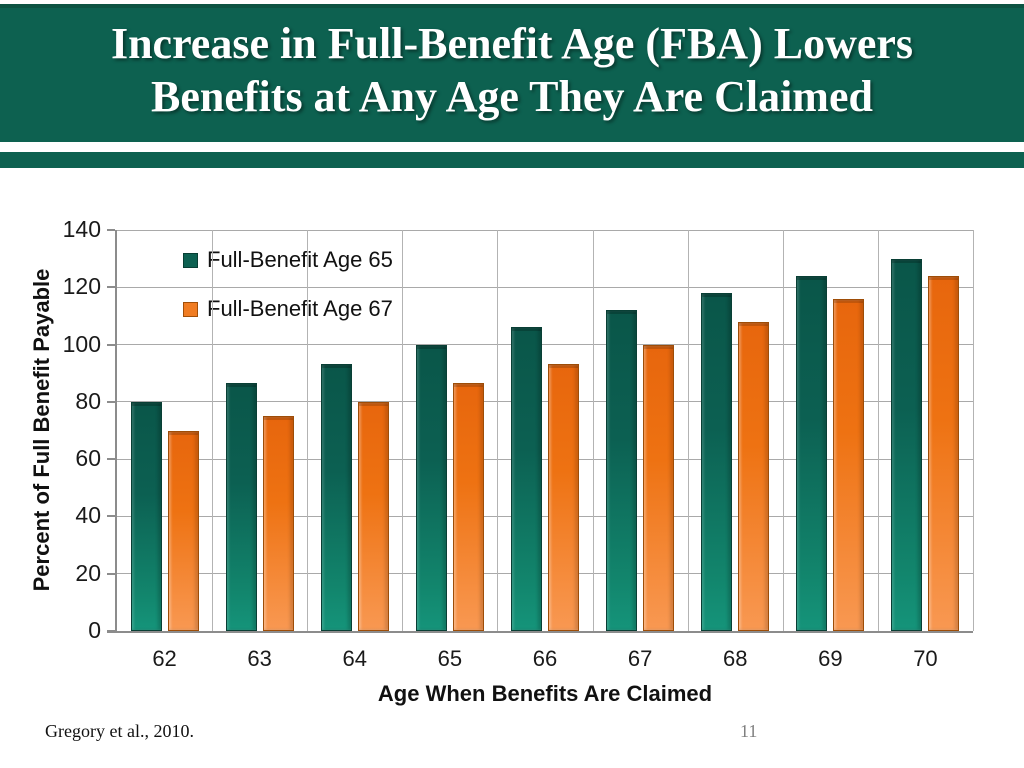  I want to click on legend-swatch-green, so click(190, 260).